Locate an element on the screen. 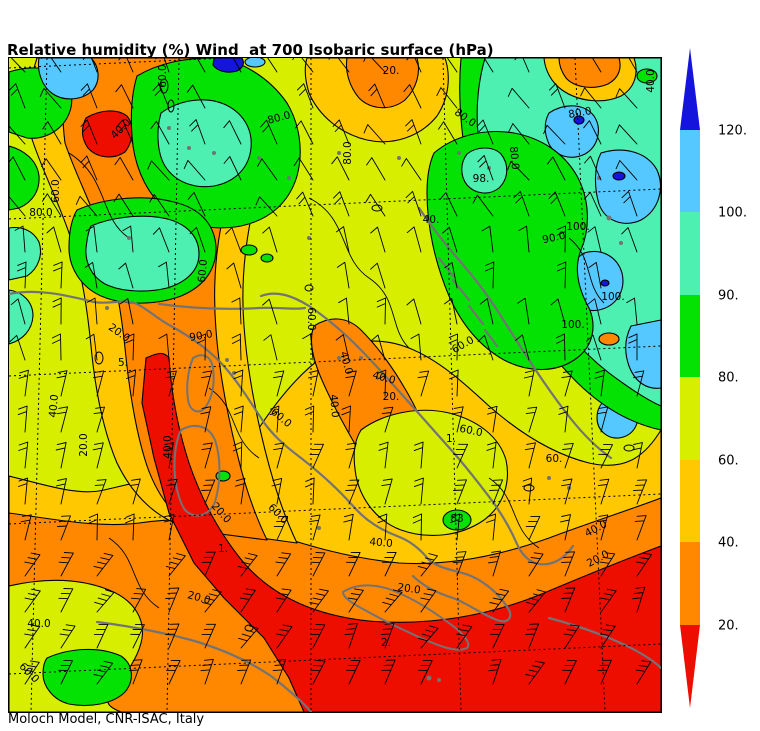 The image size is (760, 731). colorbar-bottom-triangle is located at coordinates (690, 666).